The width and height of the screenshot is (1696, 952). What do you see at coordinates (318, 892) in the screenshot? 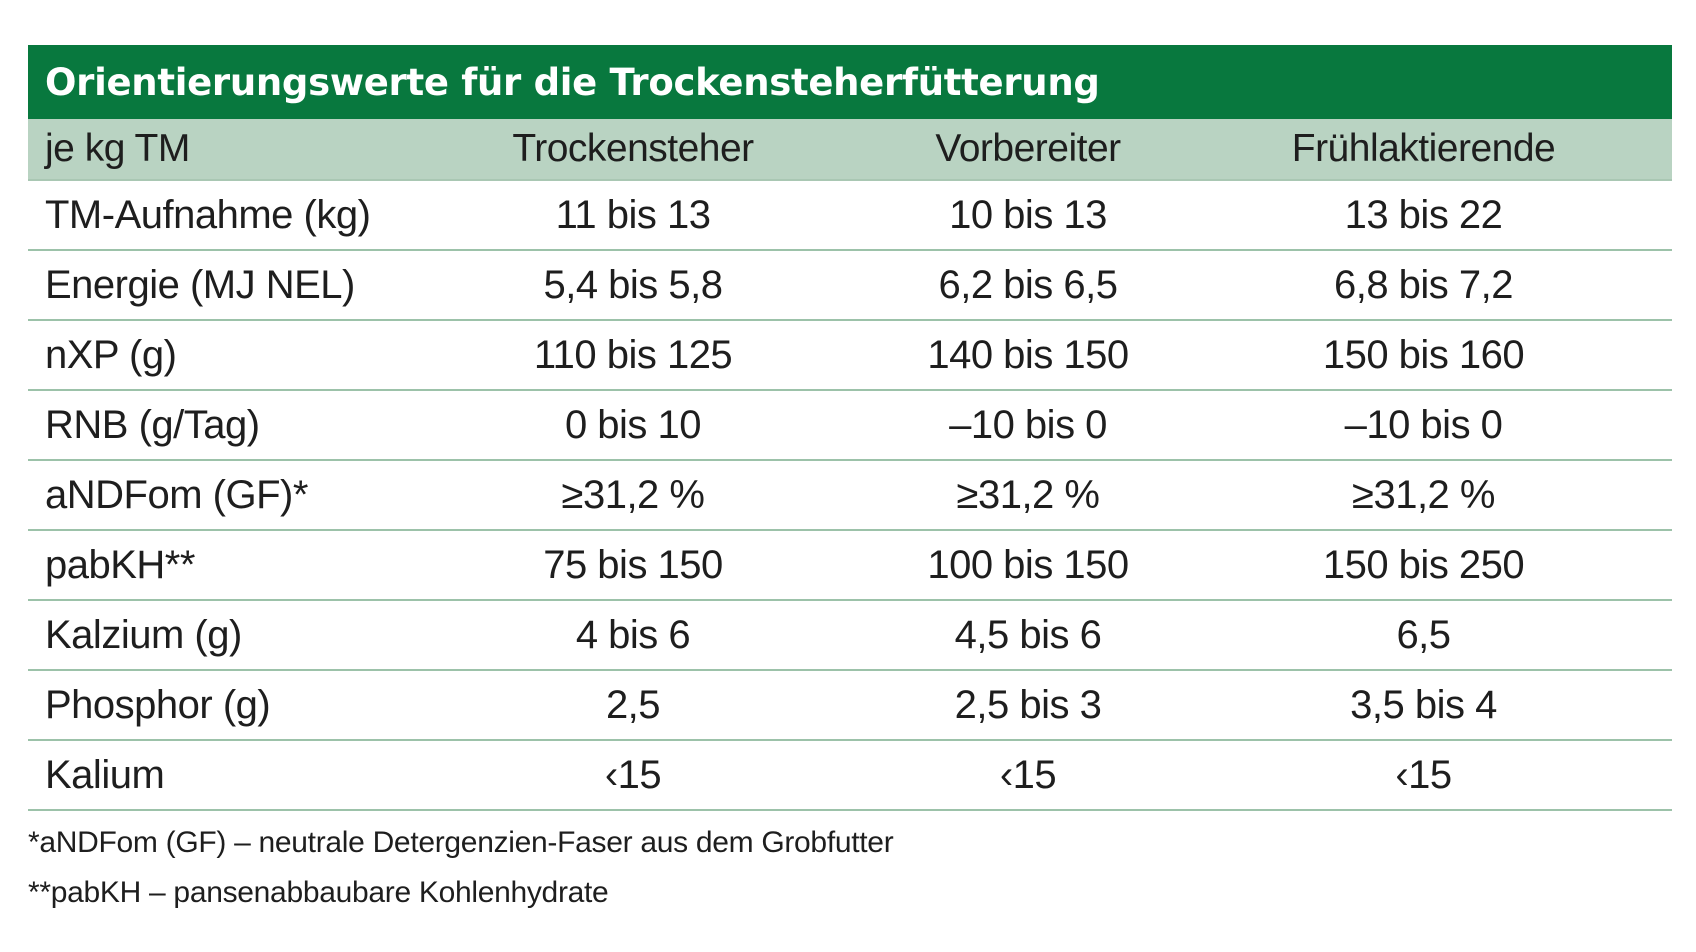
I see `footnote-pabkh: **pabKH – pansenabbaubare Kohlenhydrate` at bounding box center [318, 892].